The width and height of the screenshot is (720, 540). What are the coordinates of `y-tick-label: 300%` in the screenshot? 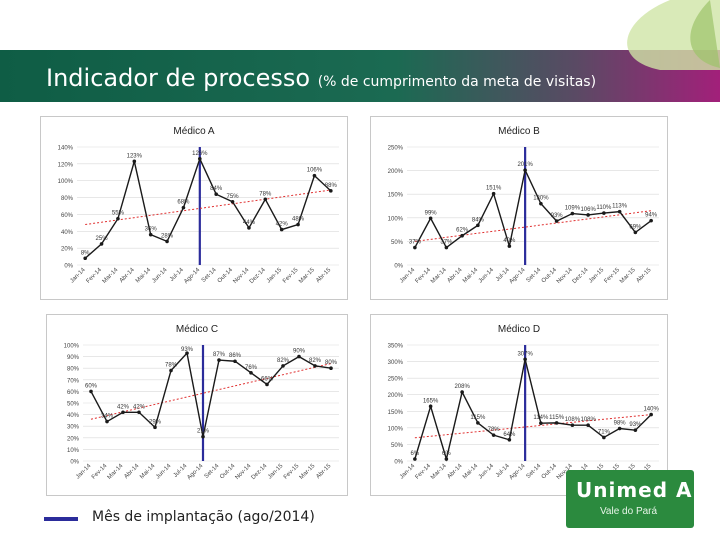 It's located at (396, 363).